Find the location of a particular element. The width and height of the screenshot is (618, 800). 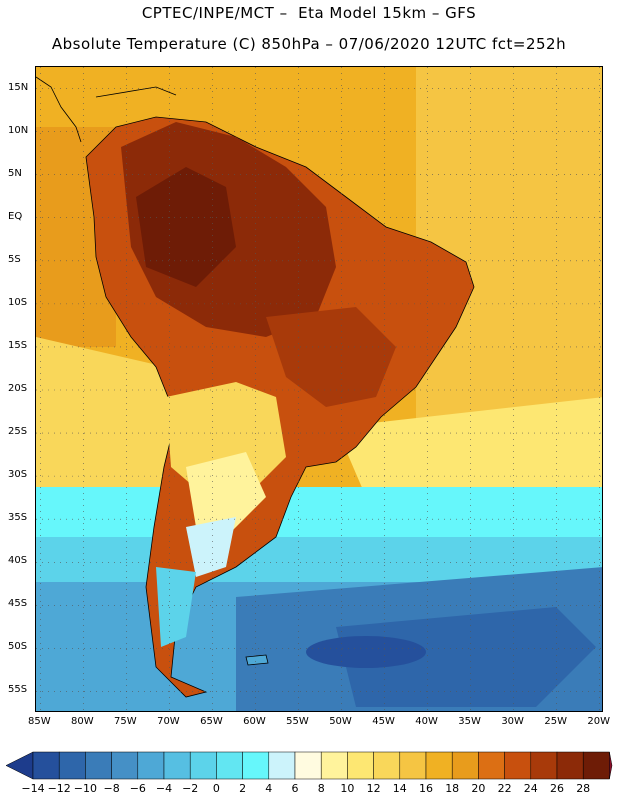

andes-hot-spot is located at coordinates (186, 227).